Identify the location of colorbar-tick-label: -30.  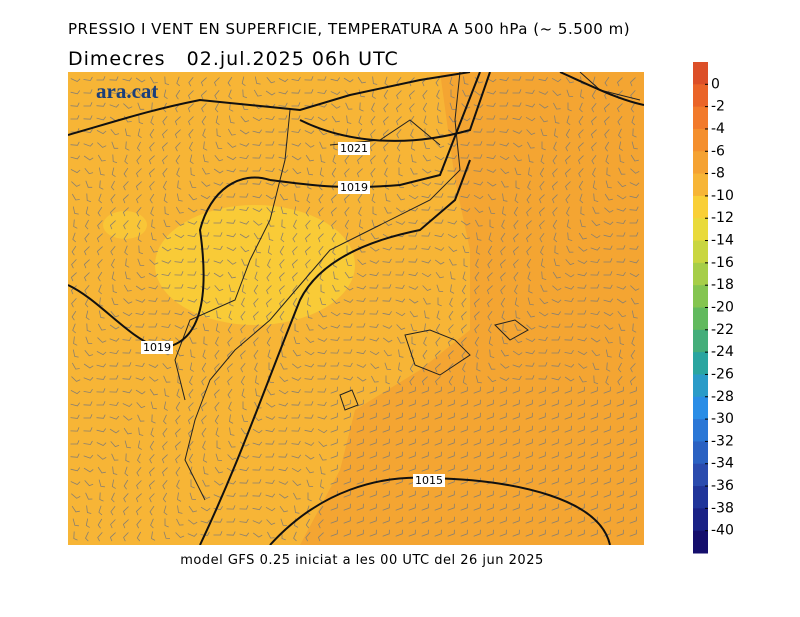
(722, 419).